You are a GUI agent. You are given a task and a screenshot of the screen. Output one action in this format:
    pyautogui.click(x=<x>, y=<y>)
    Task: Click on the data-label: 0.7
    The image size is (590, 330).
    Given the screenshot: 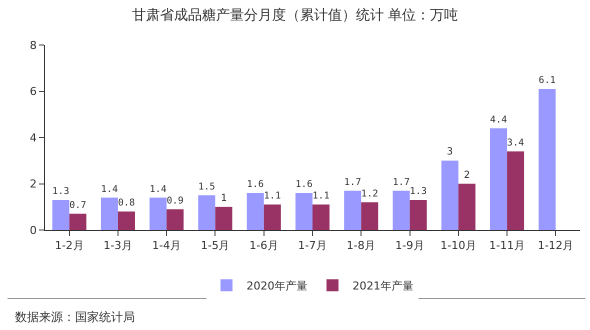 What is the action you would take?
    pyautogui.click(x=77, y=205)
    